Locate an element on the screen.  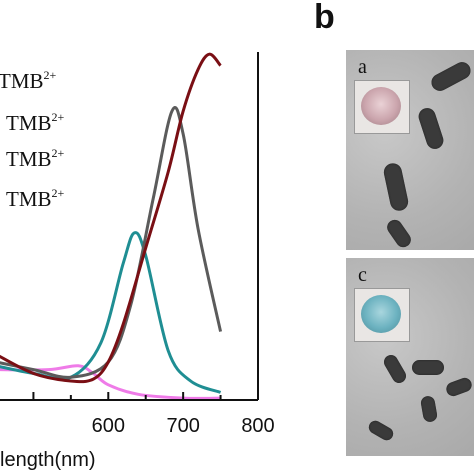
tem-image-a: a is located at coordinates (410, 150).